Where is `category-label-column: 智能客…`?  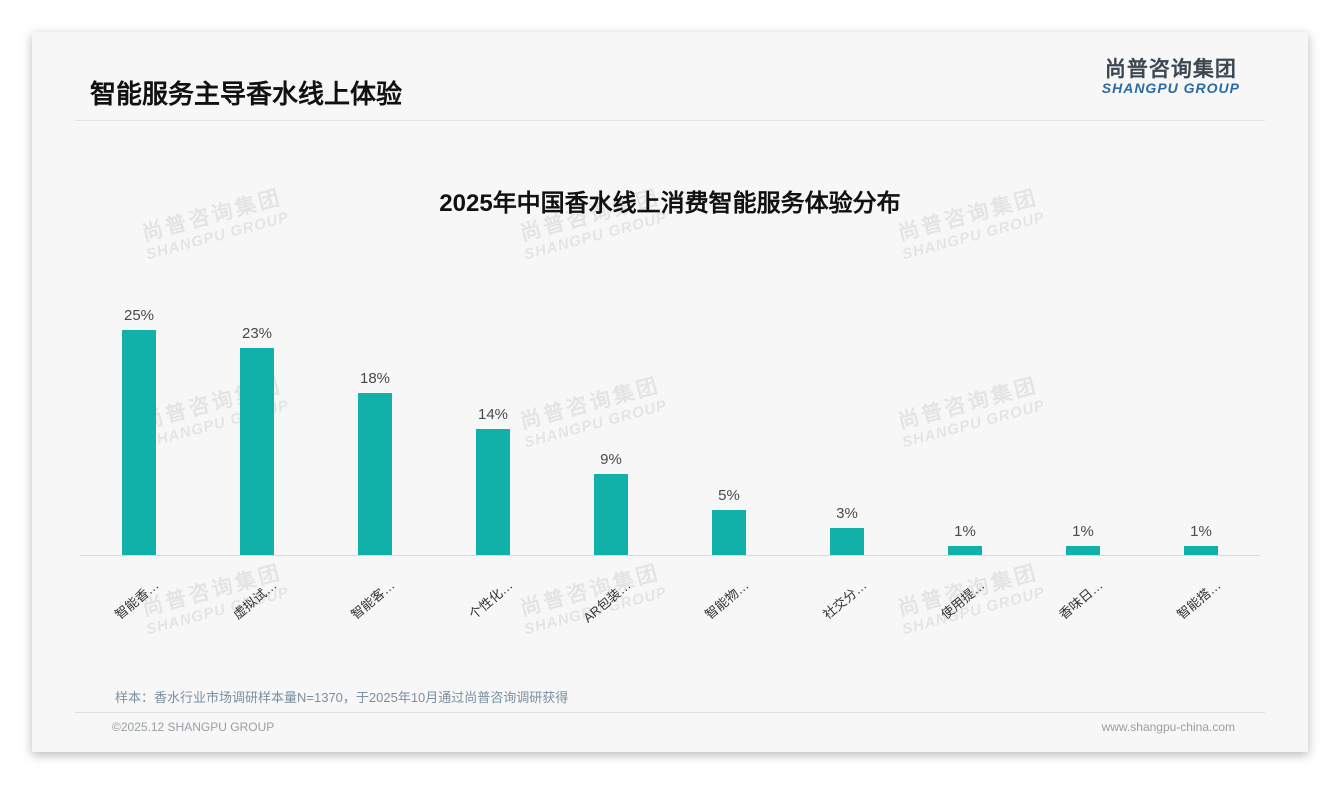 category-label-column: 智能客… is located at coordinates (375, 601).